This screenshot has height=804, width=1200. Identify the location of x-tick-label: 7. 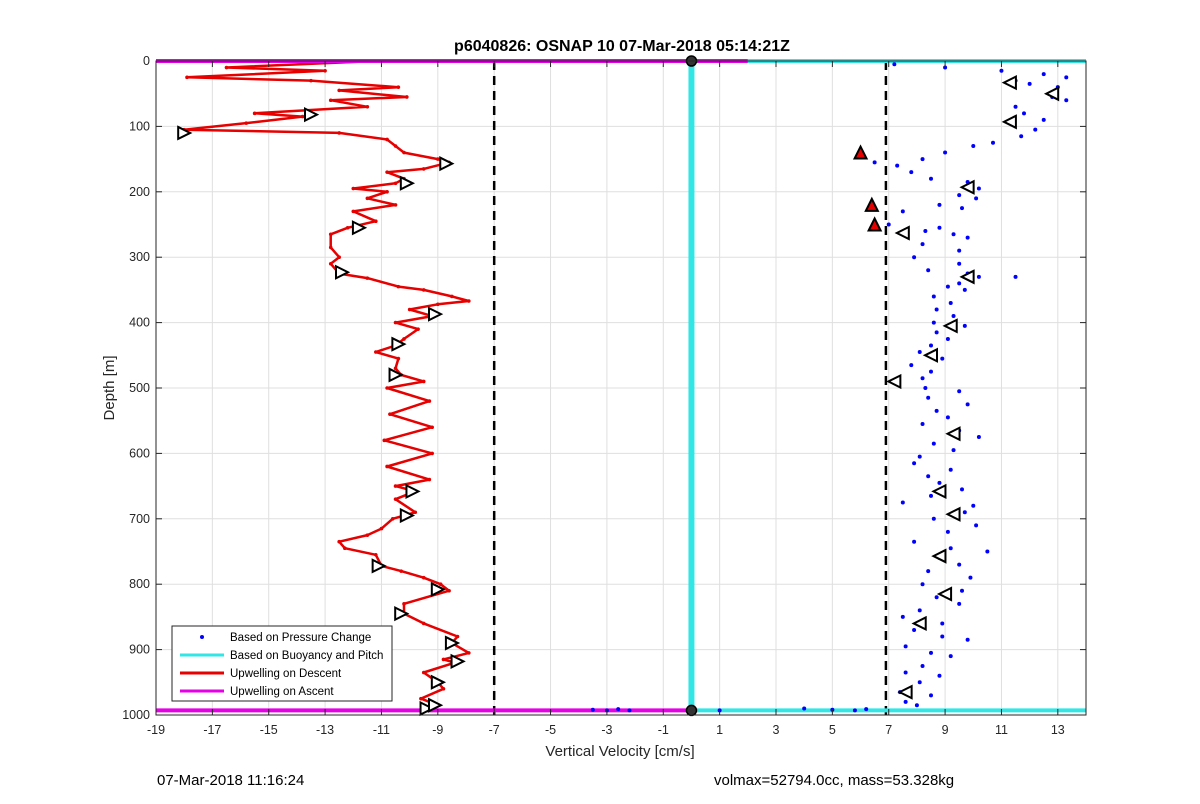
(888, 730).